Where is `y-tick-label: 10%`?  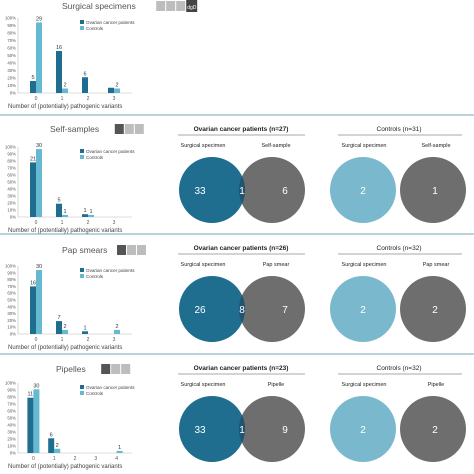 y-tick-label: 10% is located at coordinates (11, 446).